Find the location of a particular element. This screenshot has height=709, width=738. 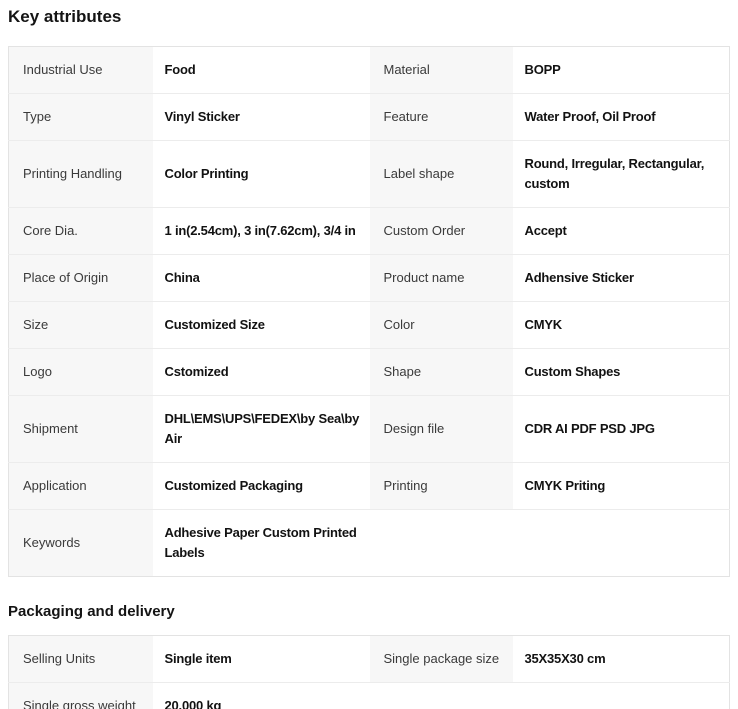

table-row: Single gross weight 20.000 kg is located at coordinates (369, 695).